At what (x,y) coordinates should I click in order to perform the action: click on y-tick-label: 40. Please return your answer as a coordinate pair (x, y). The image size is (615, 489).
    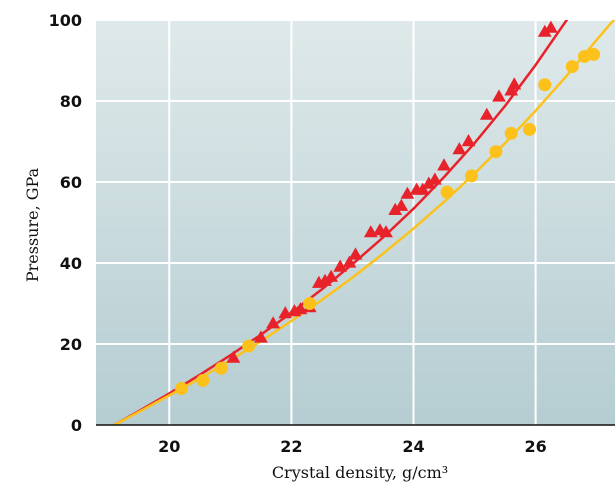
    Looking at the image, I should click on (71, 263).